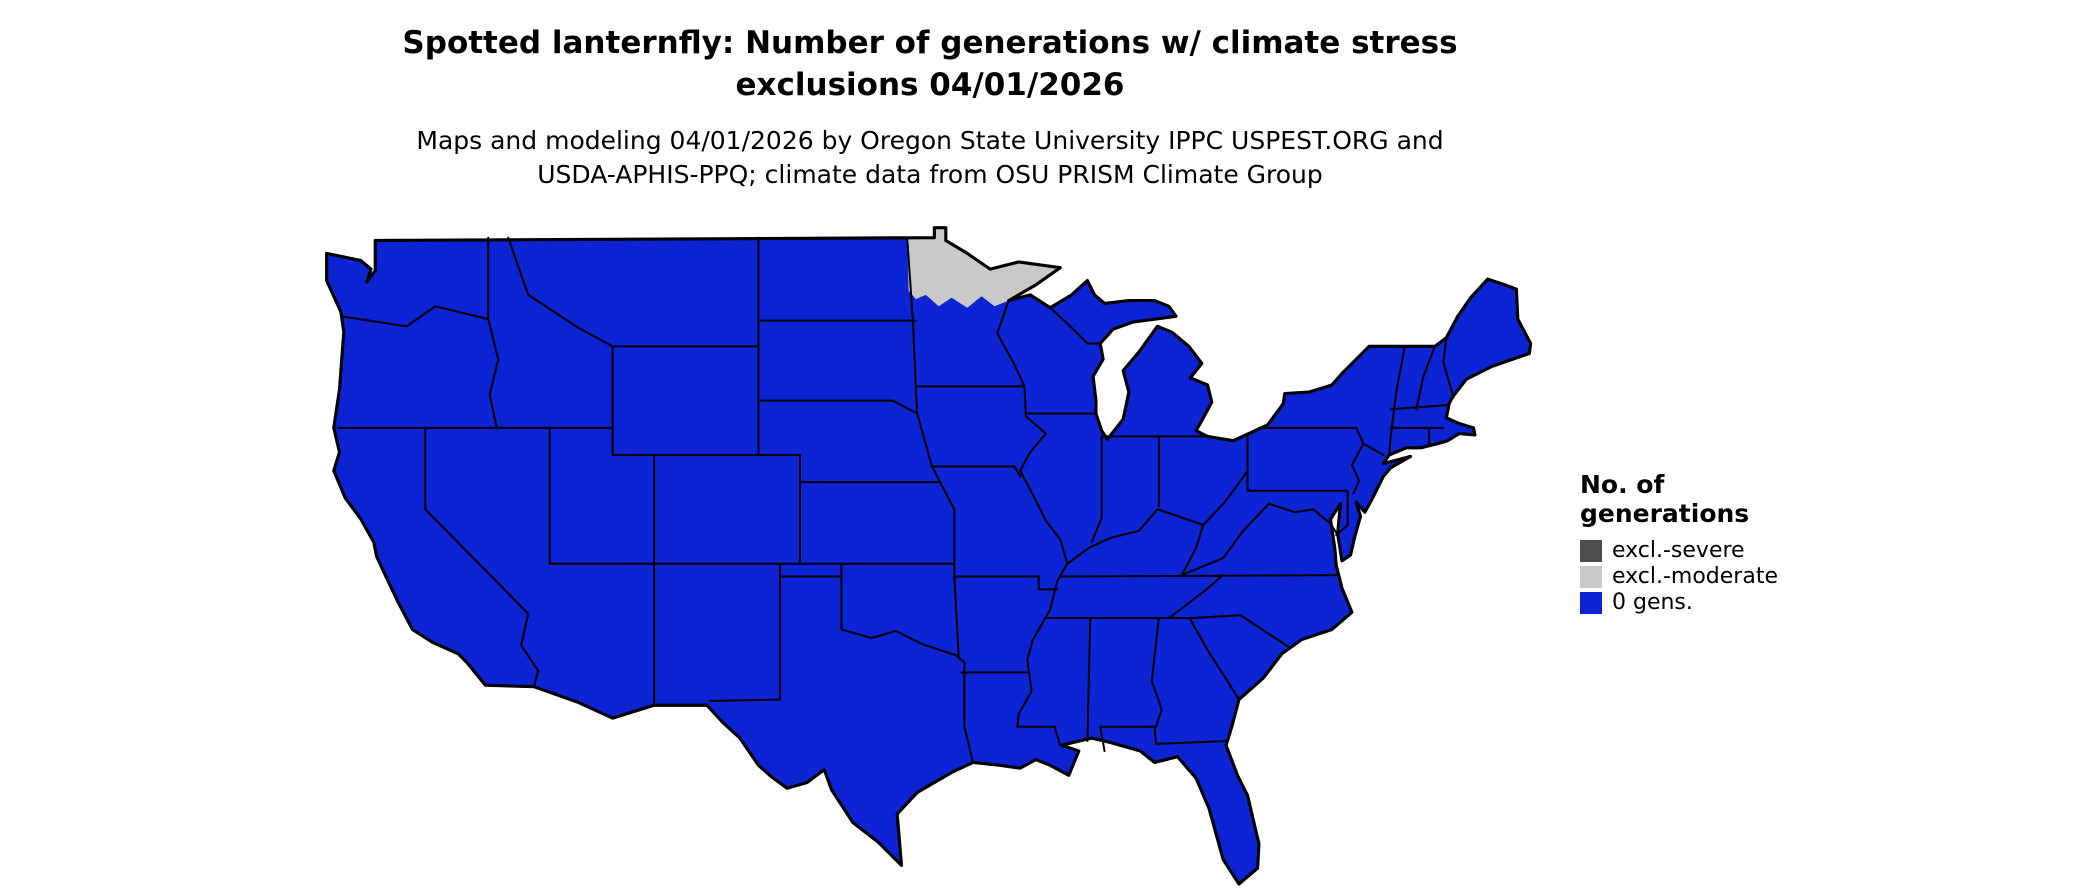  What do you see at coordinates (1652, 602) in the screenshot?
I see `legend-label-zero-gens: 0 gens.` at bounding box center [1652, 602].